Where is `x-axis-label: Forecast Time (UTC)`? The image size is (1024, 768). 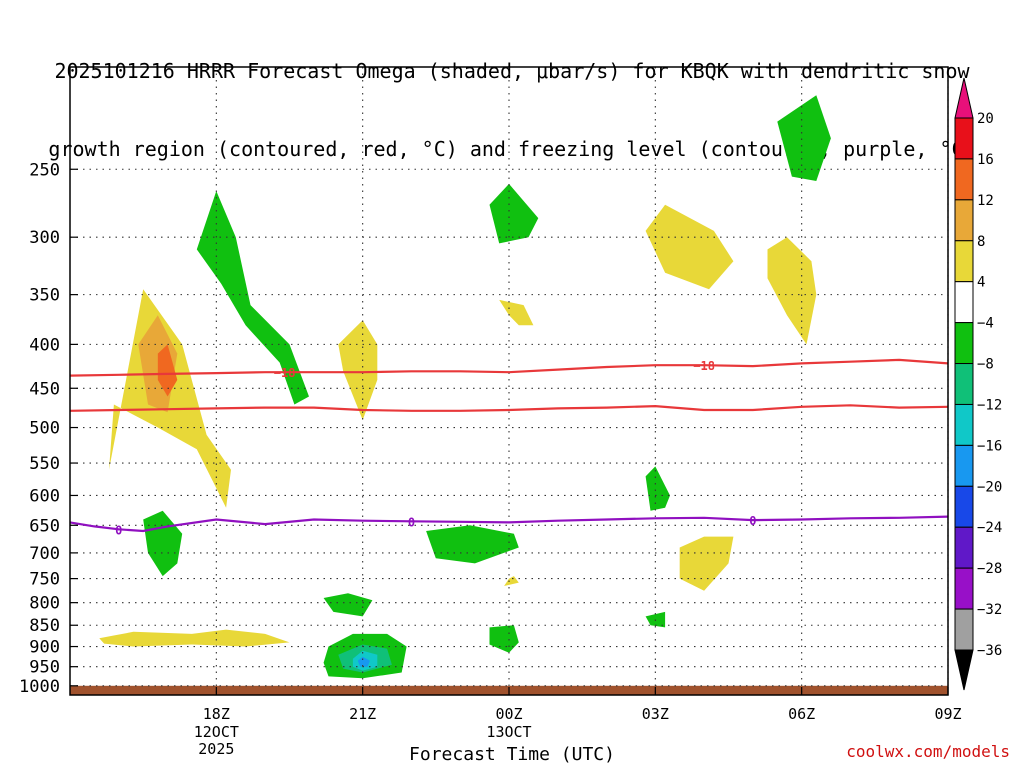 x-axis-label: Forecast Time (UTC) is located at coordinates (512, 754).